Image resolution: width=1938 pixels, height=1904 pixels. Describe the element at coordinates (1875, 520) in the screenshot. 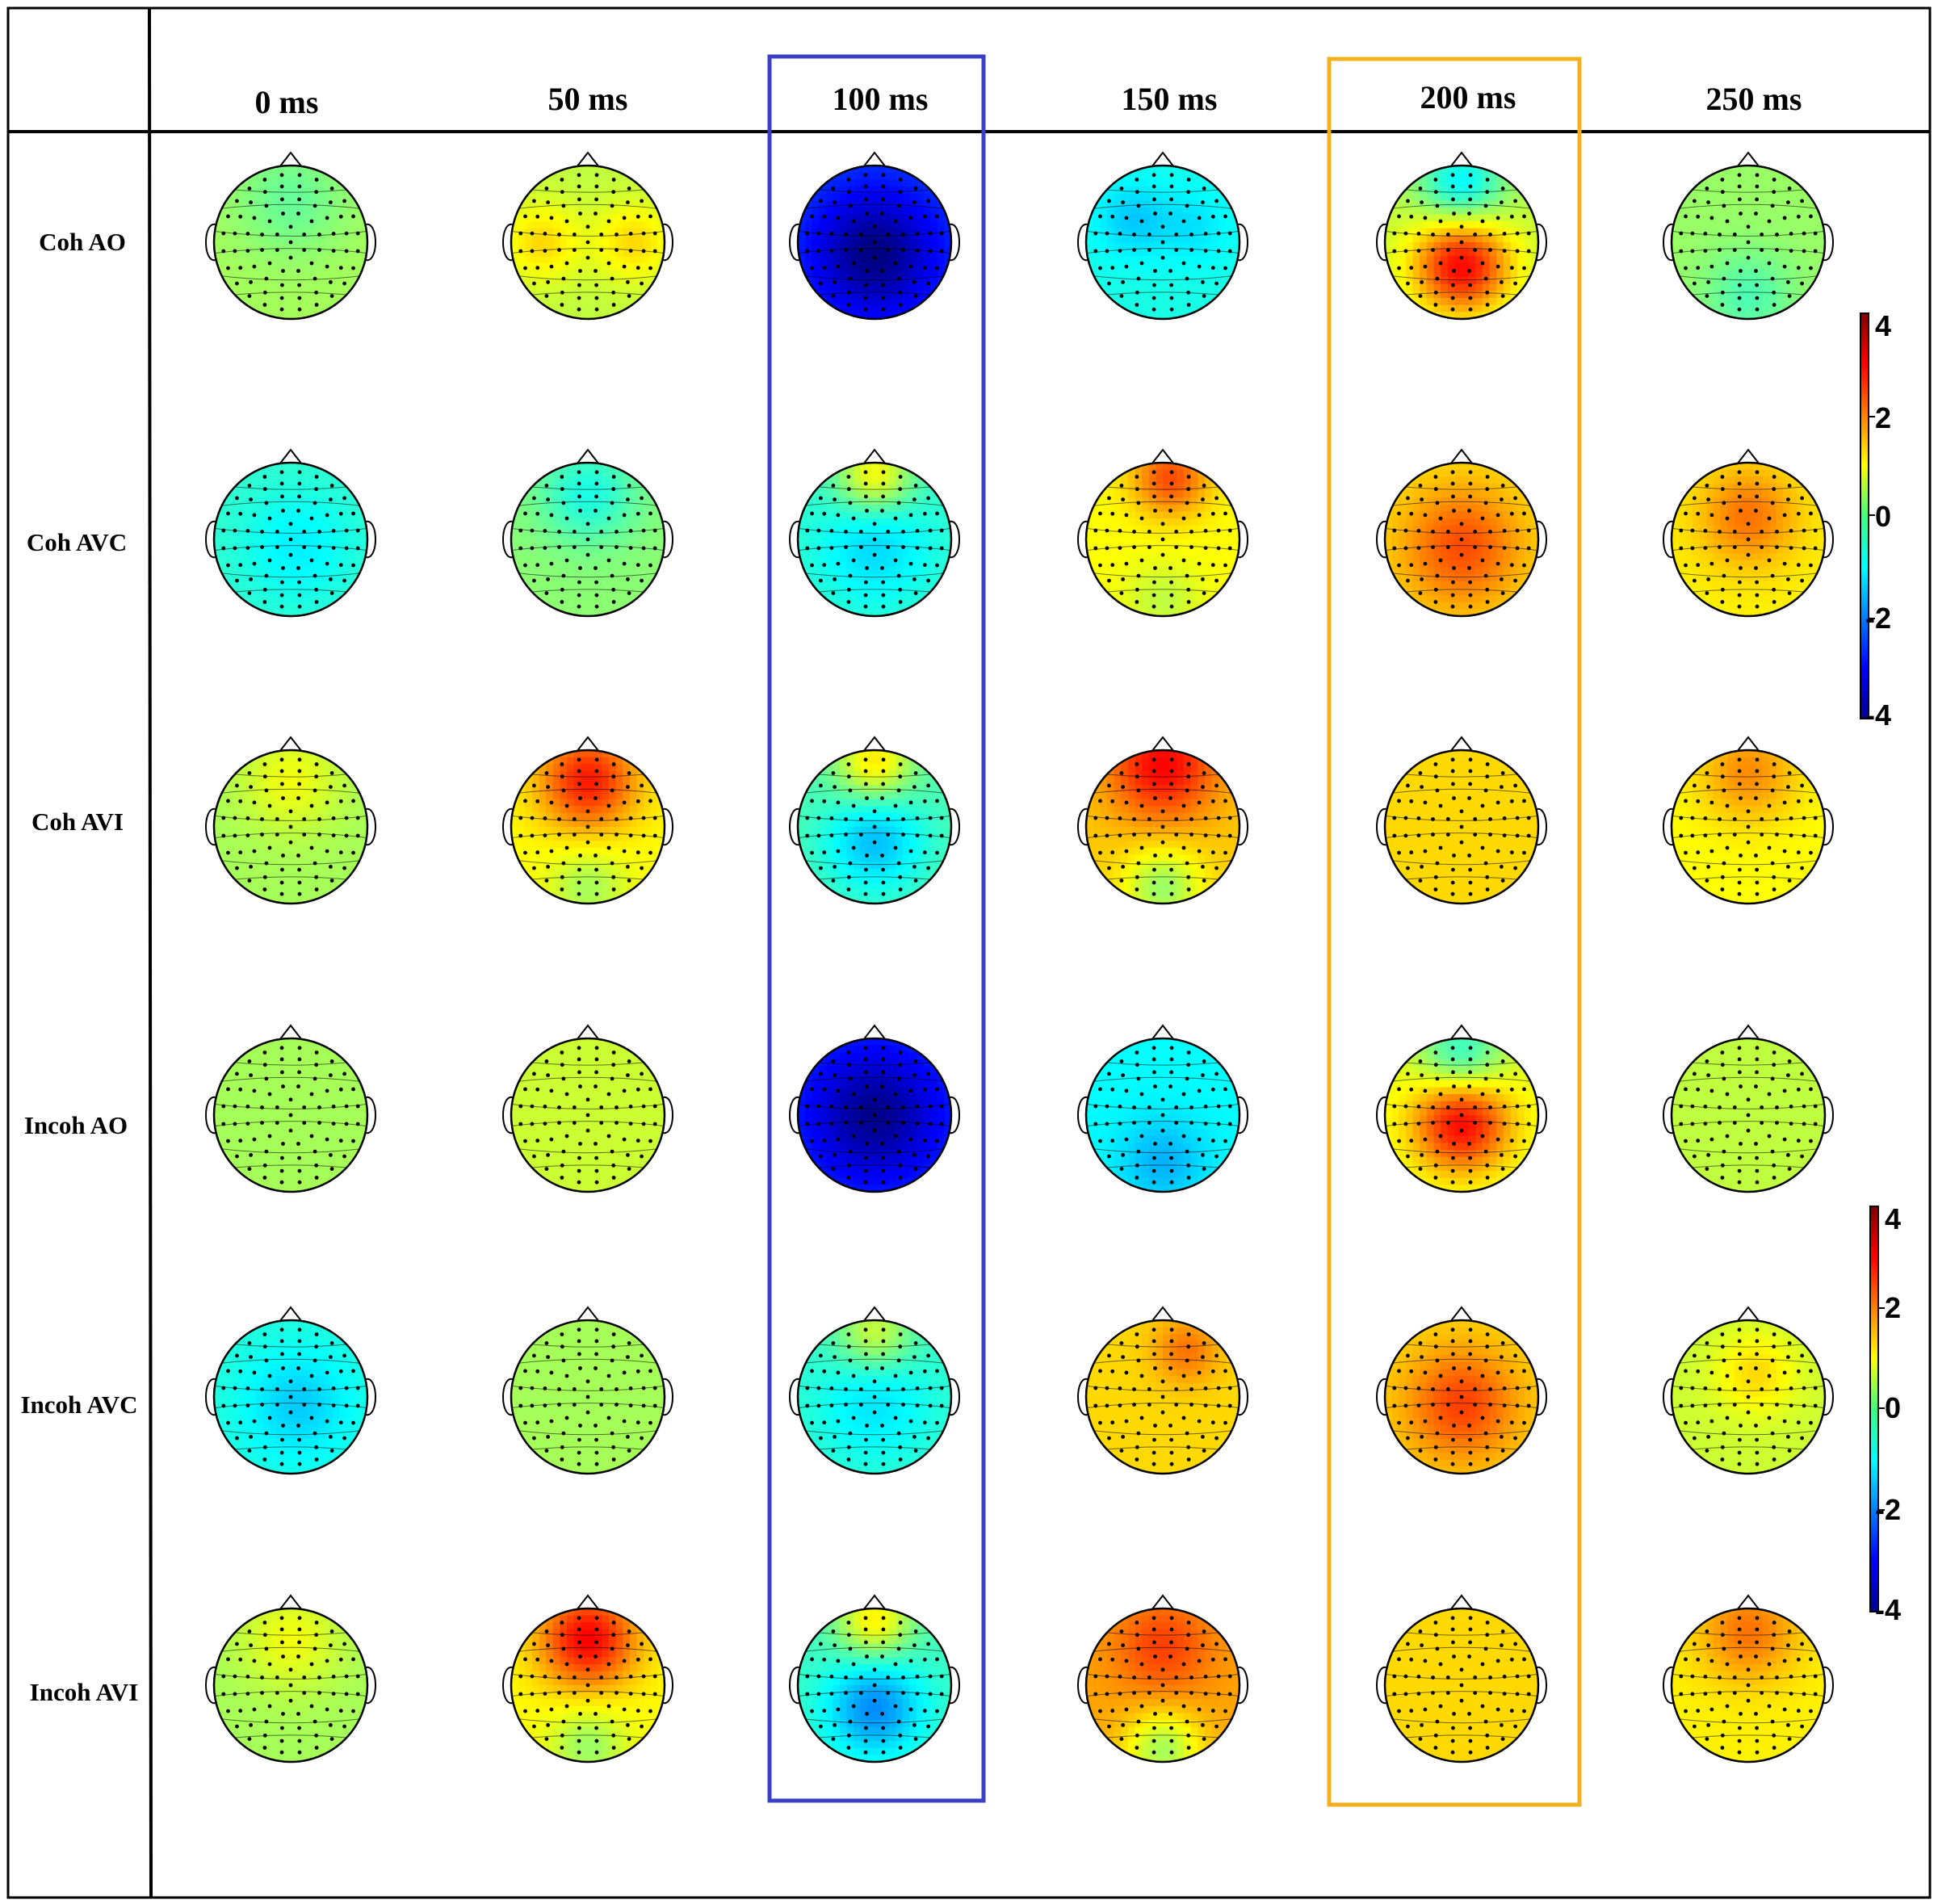

I see `colorbar-top: 4 2 0 -2 -4` at that location.